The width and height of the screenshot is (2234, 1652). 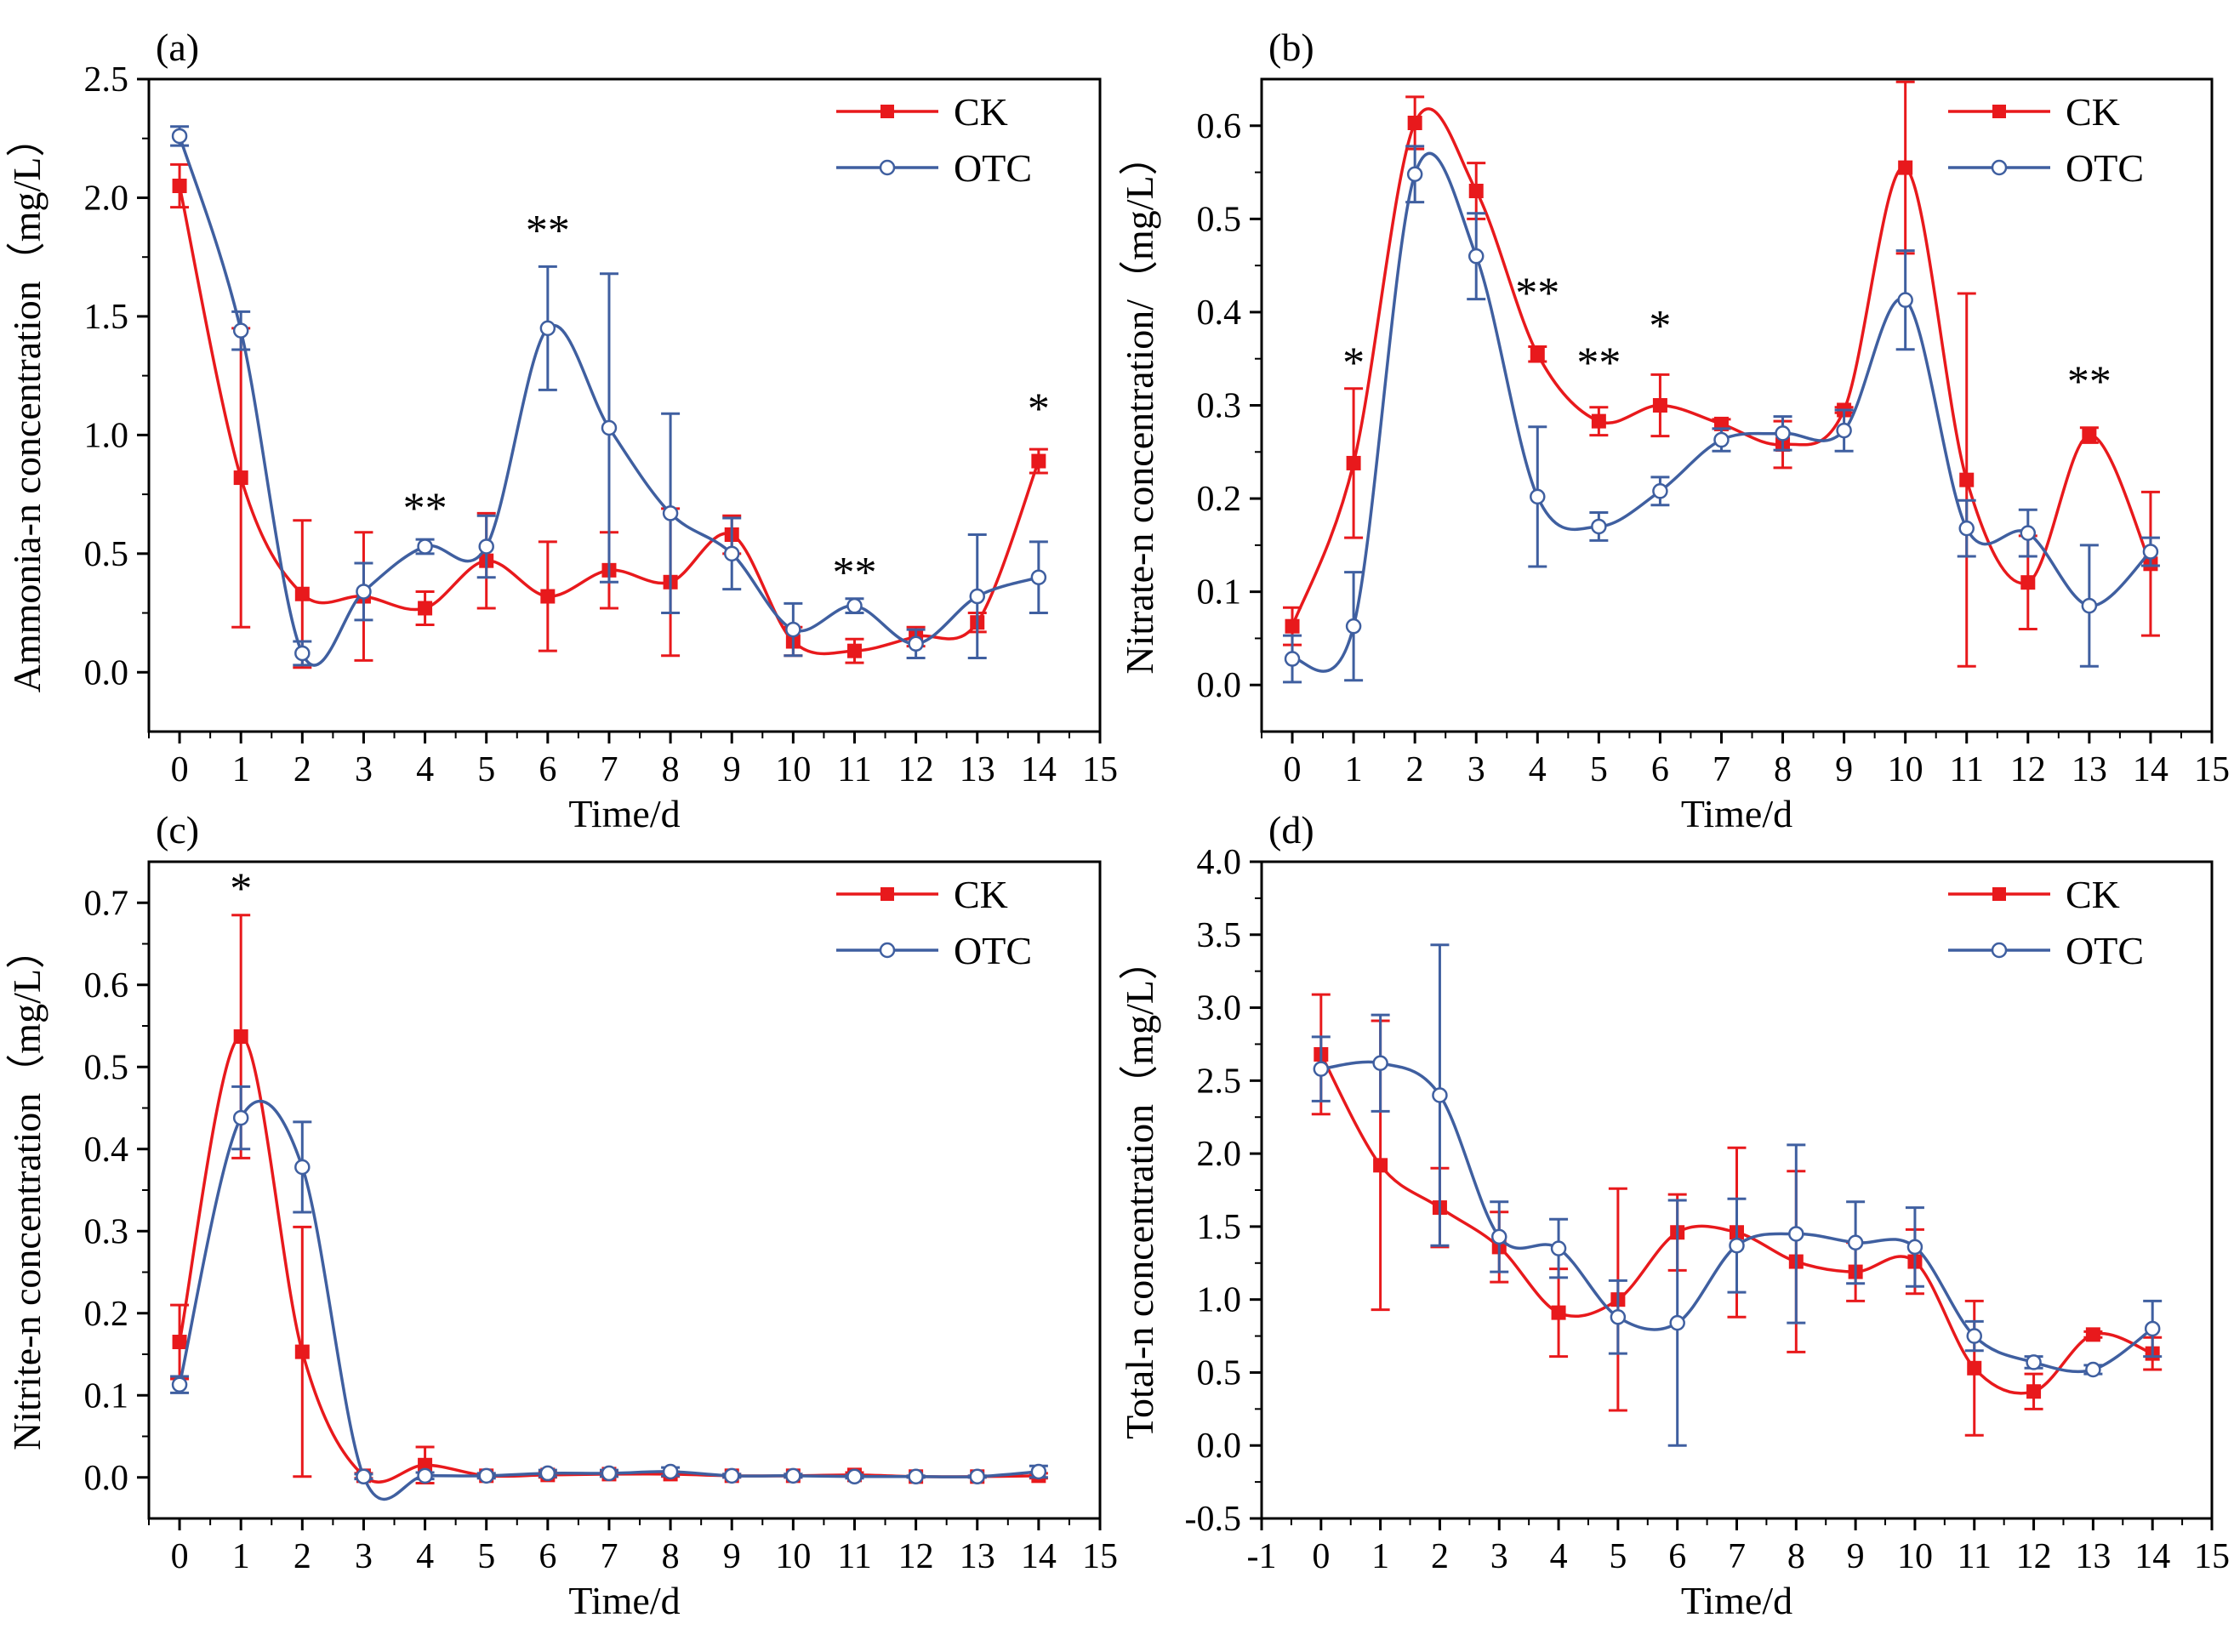 I want to click on y-tick-label: 3.0, so click(x=1219, y=1008).